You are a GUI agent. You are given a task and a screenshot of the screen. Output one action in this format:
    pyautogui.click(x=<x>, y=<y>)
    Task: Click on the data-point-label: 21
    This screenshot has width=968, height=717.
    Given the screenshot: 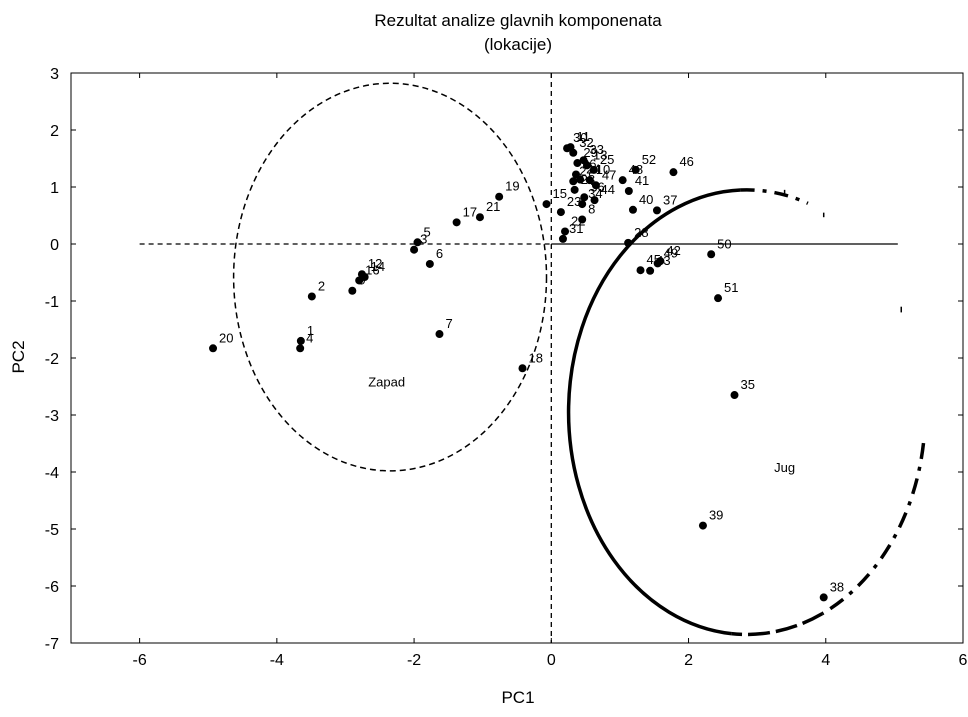 What is the action you would take?
    pyautogui.click(x=493, y=206)
    